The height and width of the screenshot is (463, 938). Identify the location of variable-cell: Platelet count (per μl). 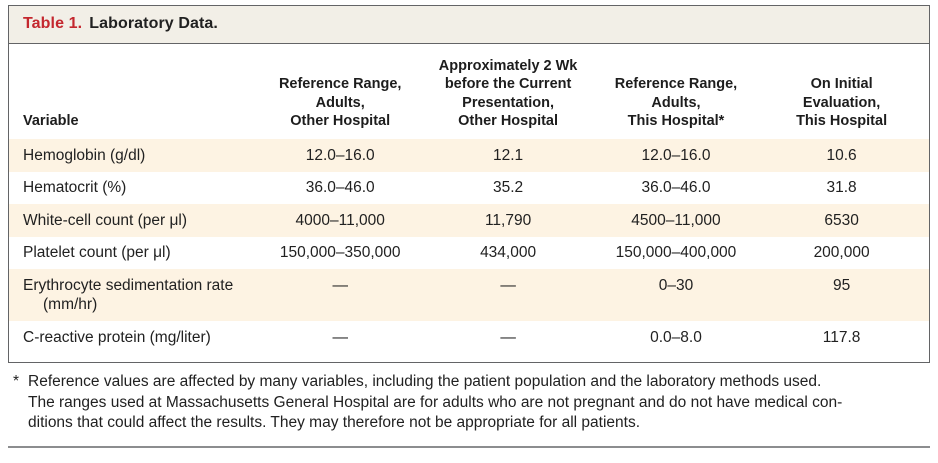
(97, 253).